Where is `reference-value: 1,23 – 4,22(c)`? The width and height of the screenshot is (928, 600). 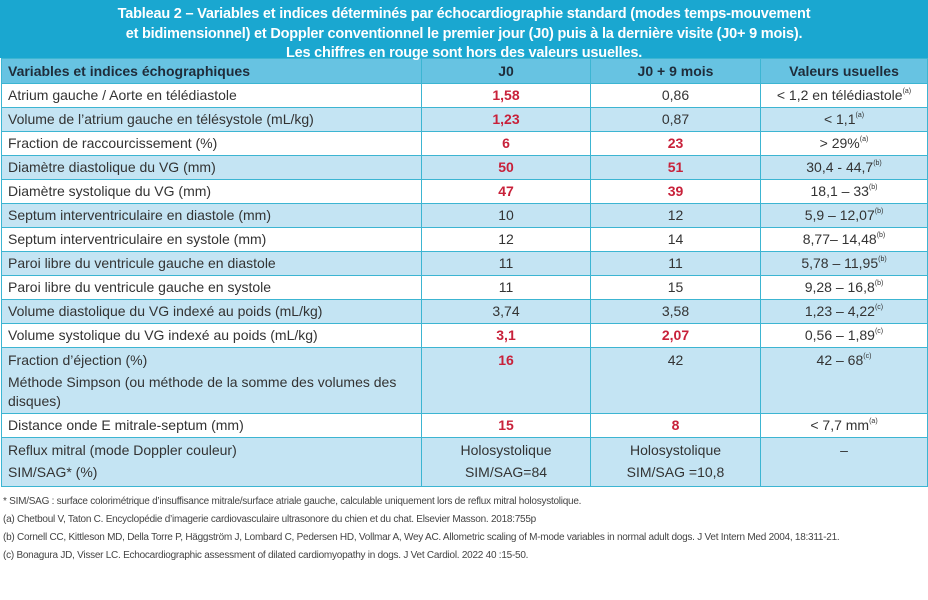
reference-value: 1,23 – 4,22(c) is located at coordinates (844, 311).